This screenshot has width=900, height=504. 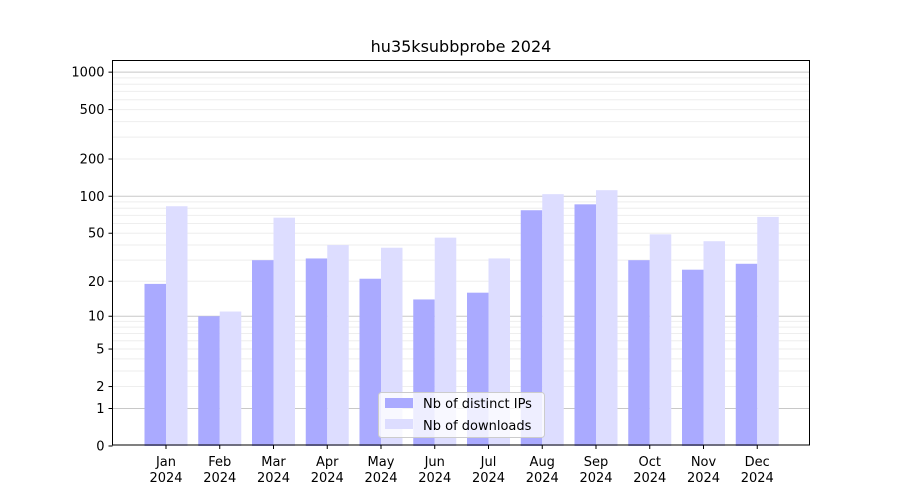 What do you see at coordinates (703, 470) in the screenshot?
I see `x-tick-label: Nov 2024` at bounding box center [703, 470].